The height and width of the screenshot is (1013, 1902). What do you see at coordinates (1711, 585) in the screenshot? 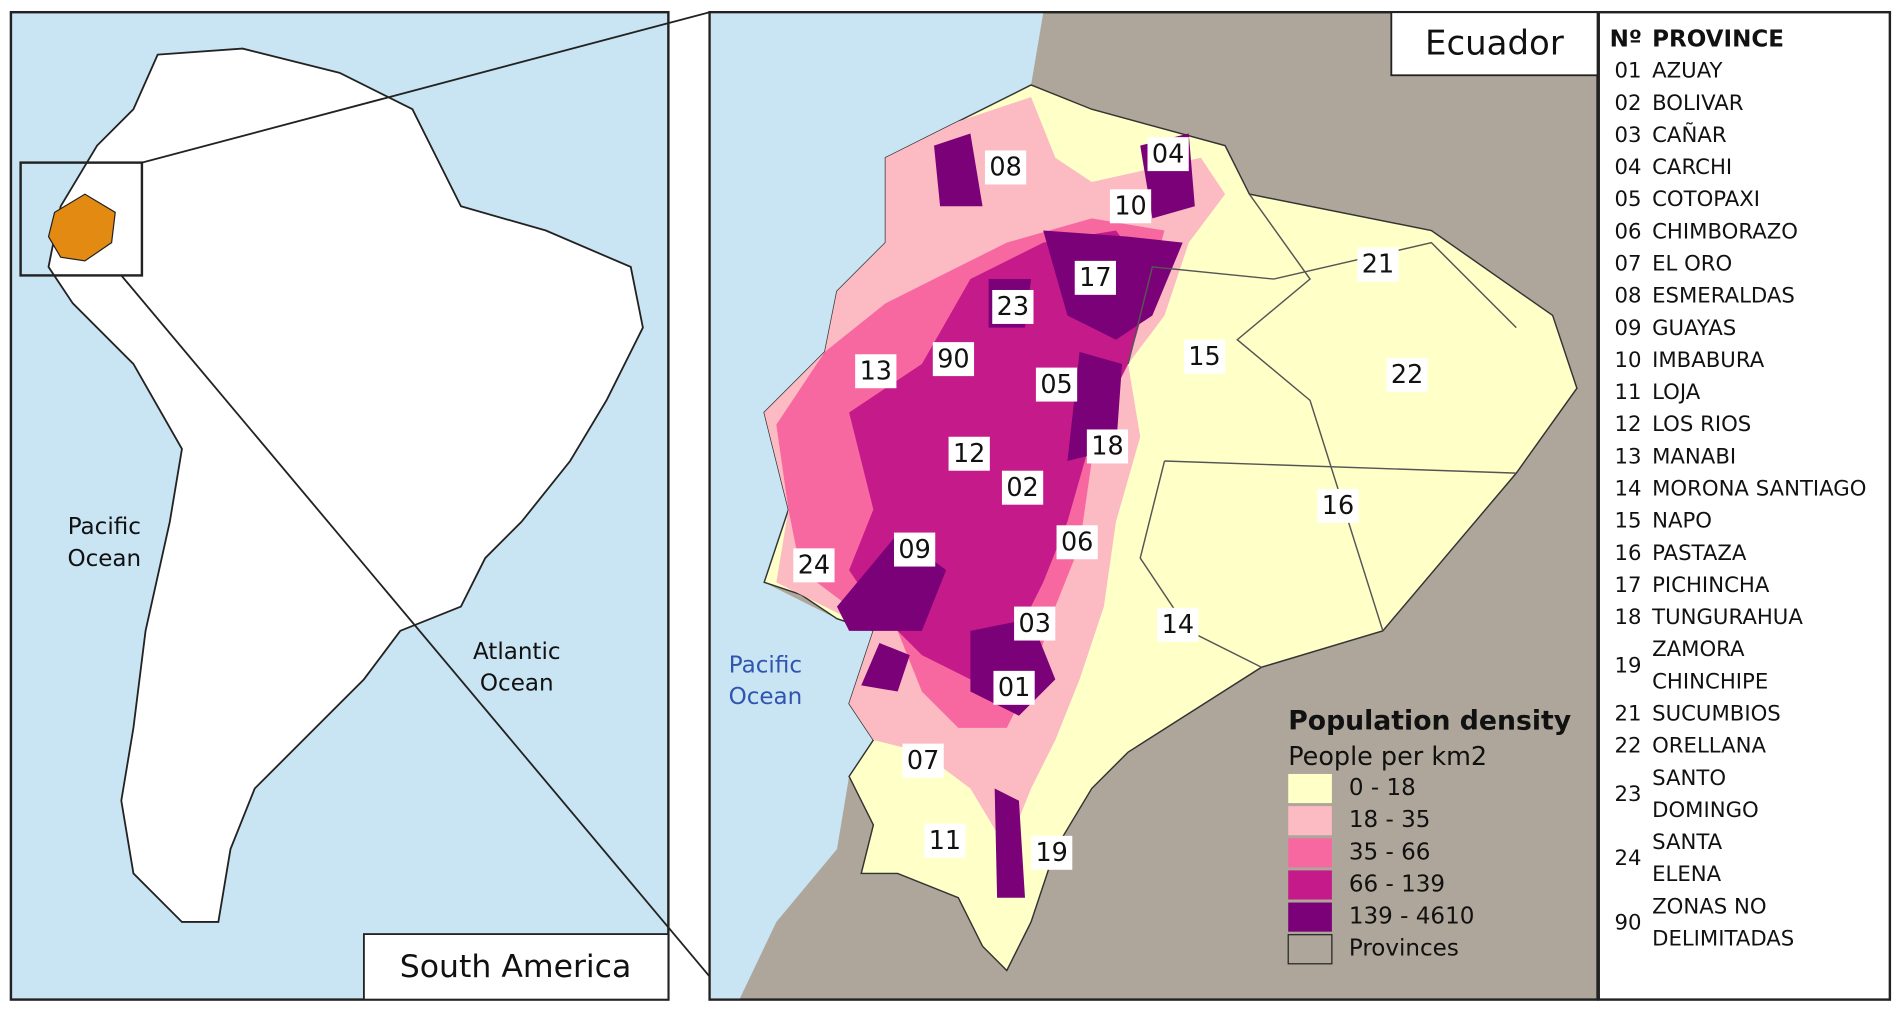
I see `list-name: PICHINCHA` at bounding box center [1711, 585].